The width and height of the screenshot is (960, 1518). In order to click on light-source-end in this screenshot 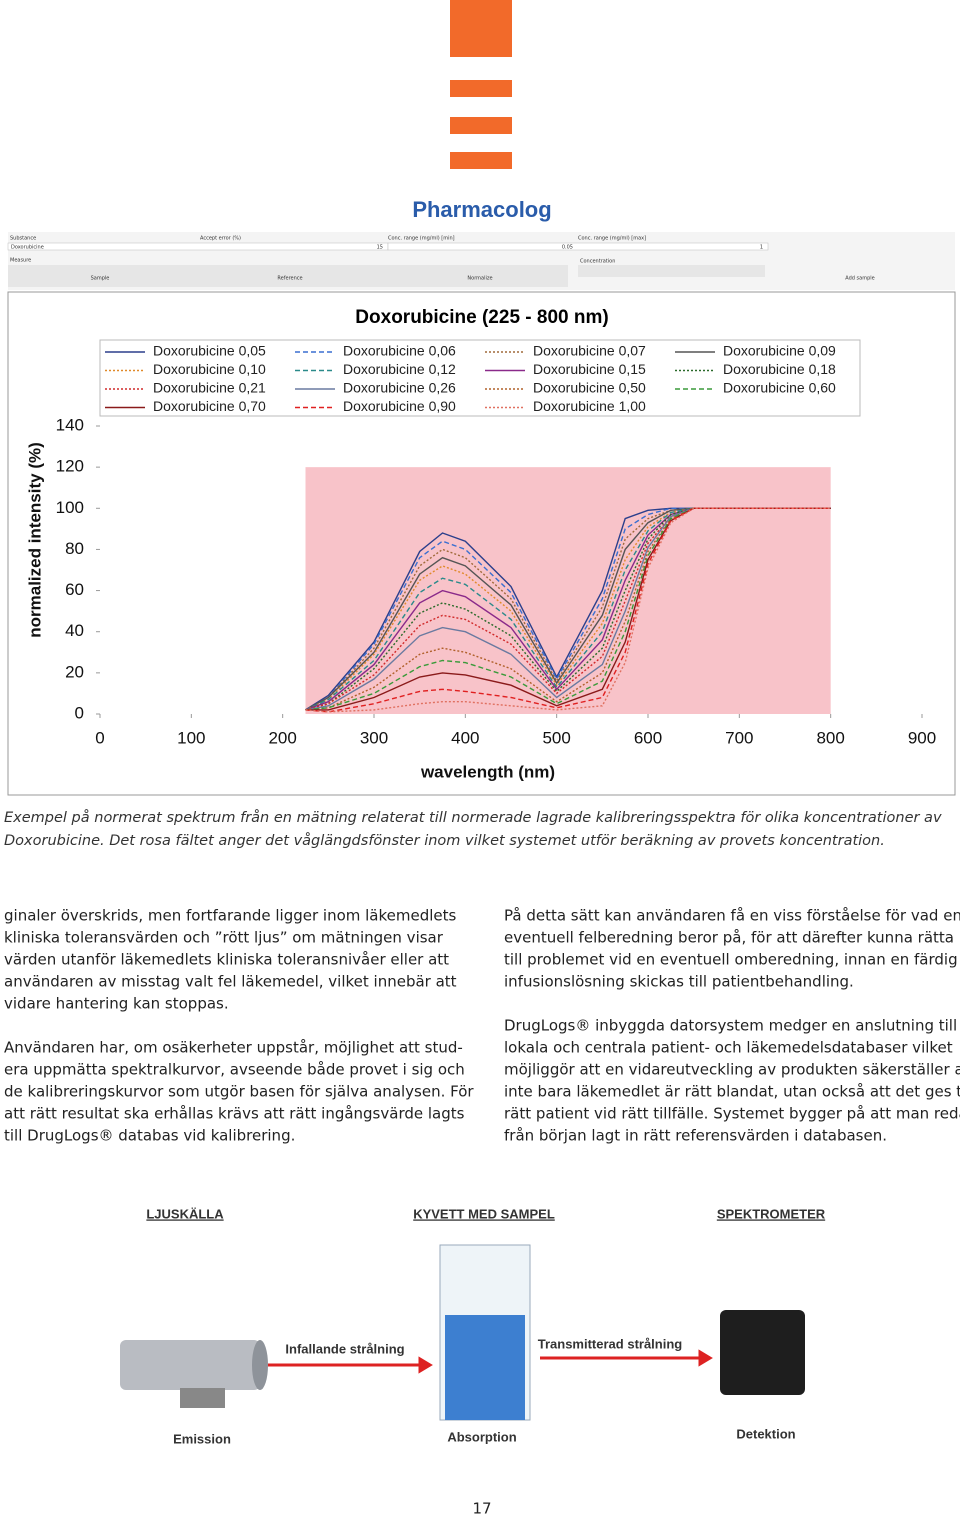, I will do `click(260, 1365)`.